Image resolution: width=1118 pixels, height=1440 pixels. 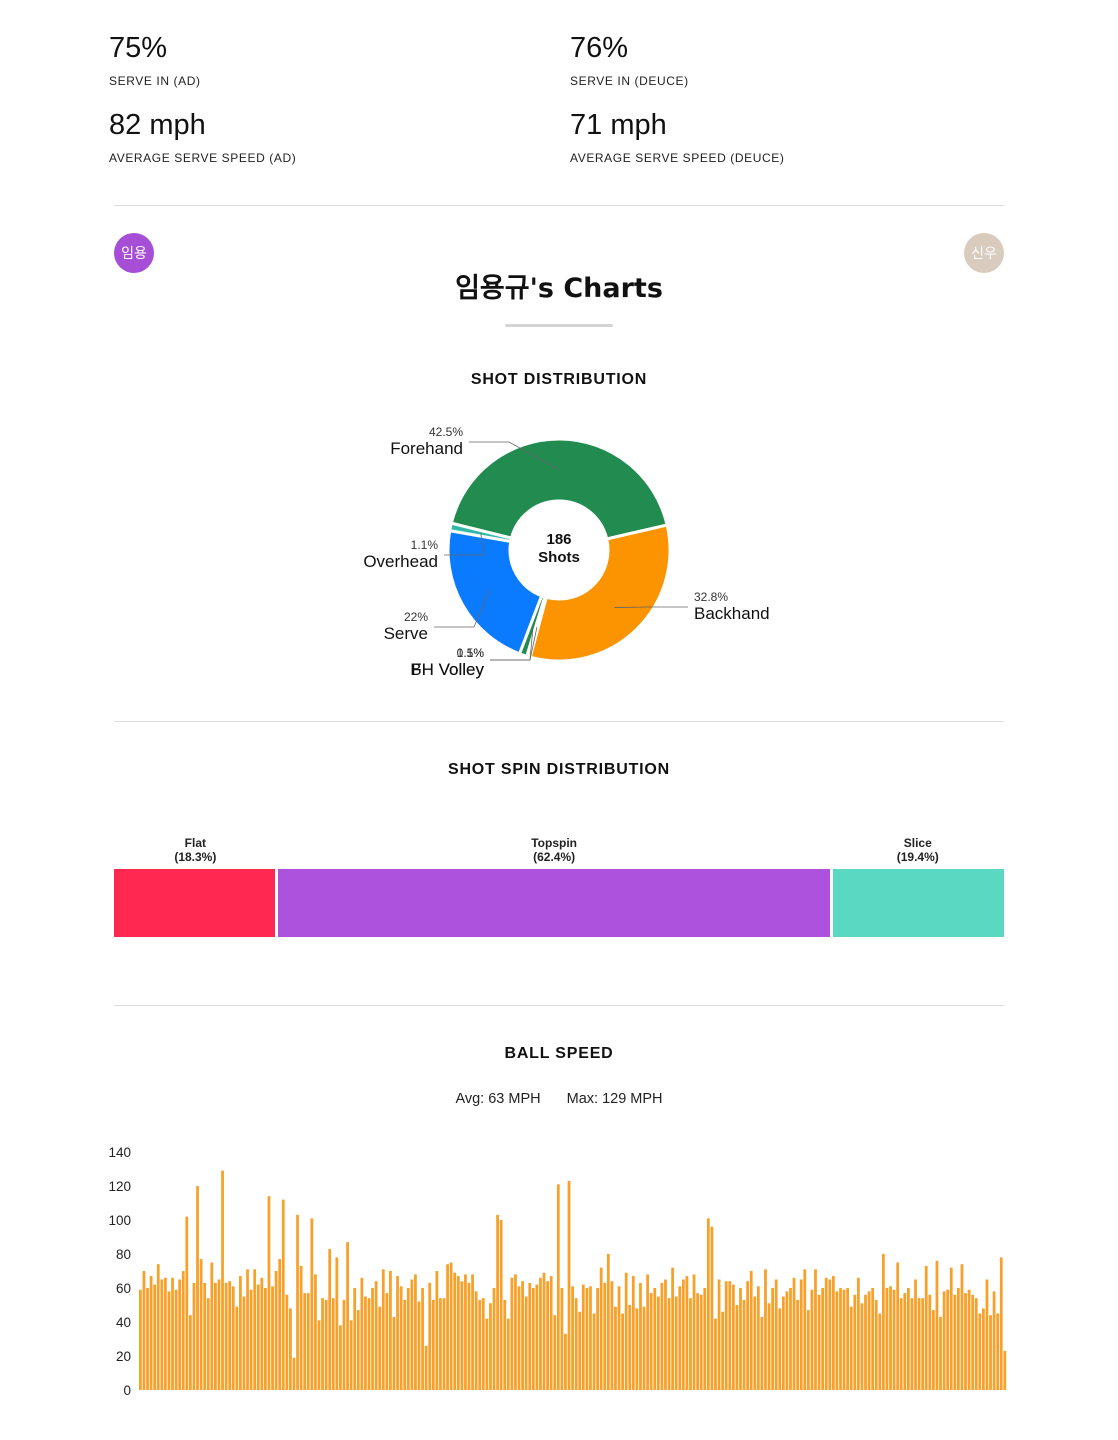 What do you see at coordinates (554, 903) in the screenshot?
I see `spin-segment-topspin` at bounding box center [554, 903].